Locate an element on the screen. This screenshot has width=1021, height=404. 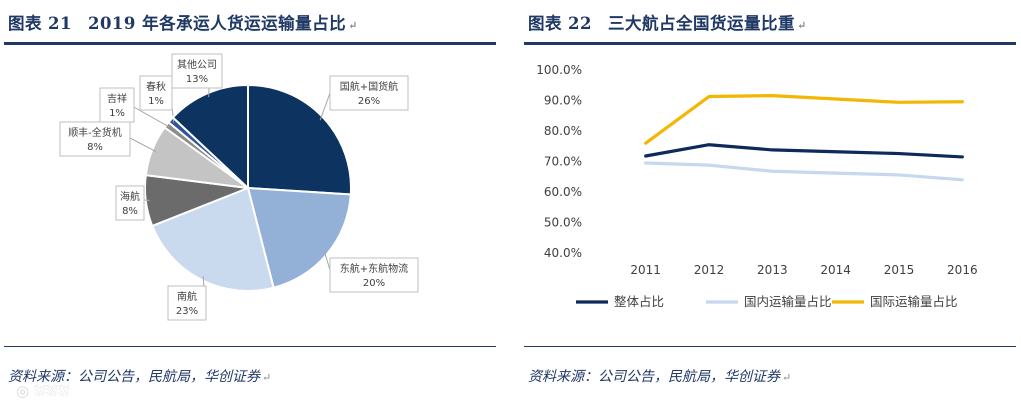
figure-title: 图表 21 2019 年各承运人货运运输量占比 ↵ is located at coordinates (183, 24).